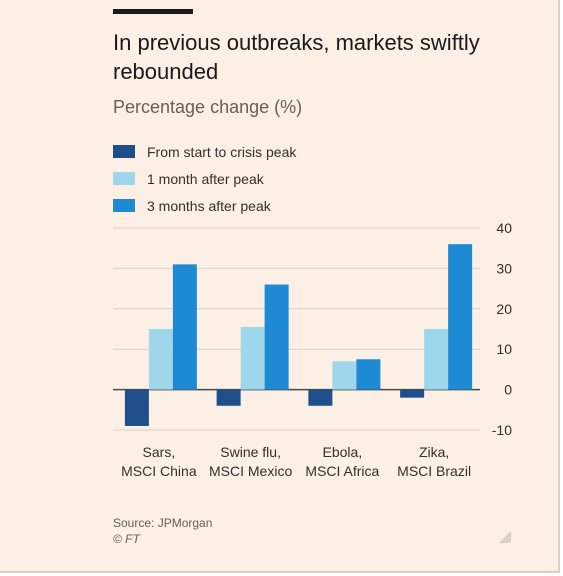 Image resolution: width=563 pixels, height=576 pixels. I want to click on category-label: MSCI Mexico, so click(250, 471).